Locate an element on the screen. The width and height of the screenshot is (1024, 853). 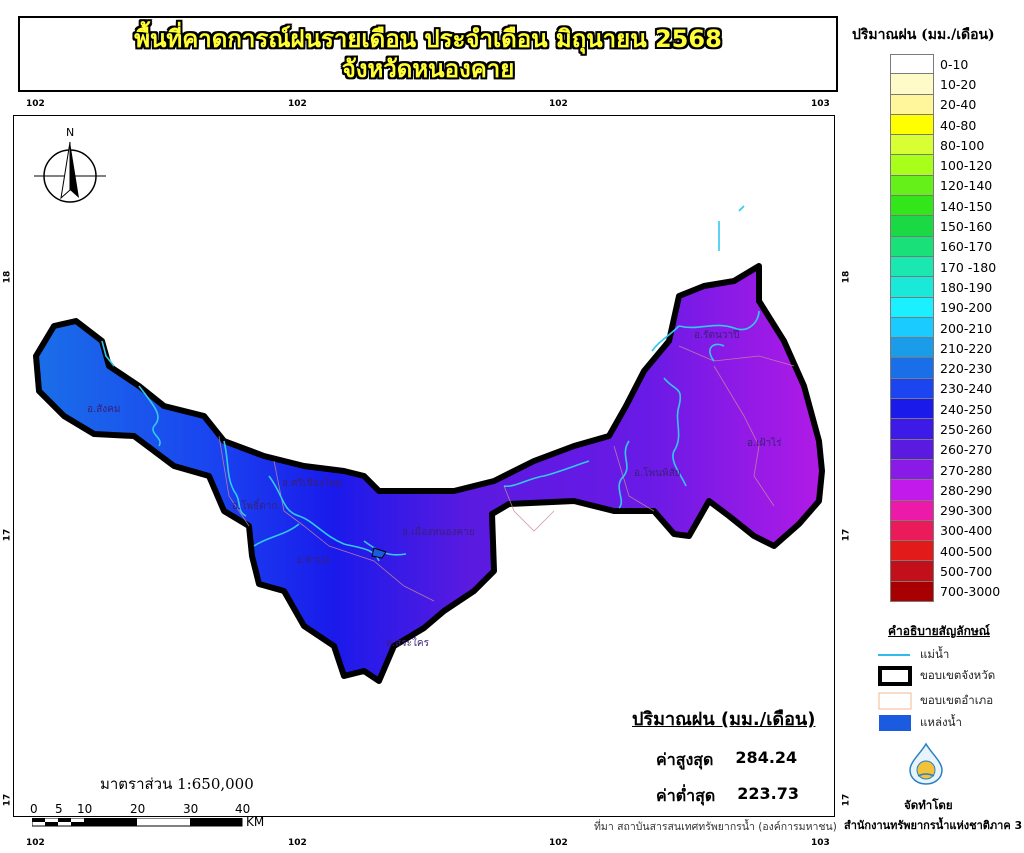
scale-tick-30: 30 is located at coordinates (191, 809).